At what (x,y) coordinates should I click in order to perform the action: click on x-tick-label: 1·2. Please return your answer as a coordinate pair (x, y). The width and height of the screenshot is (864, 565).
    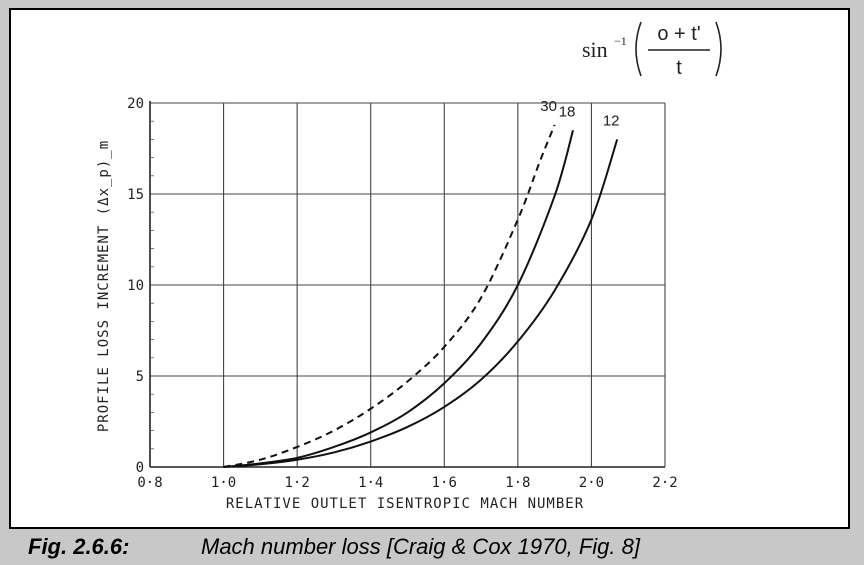
    Looking at the image, I should click on (296, 483).